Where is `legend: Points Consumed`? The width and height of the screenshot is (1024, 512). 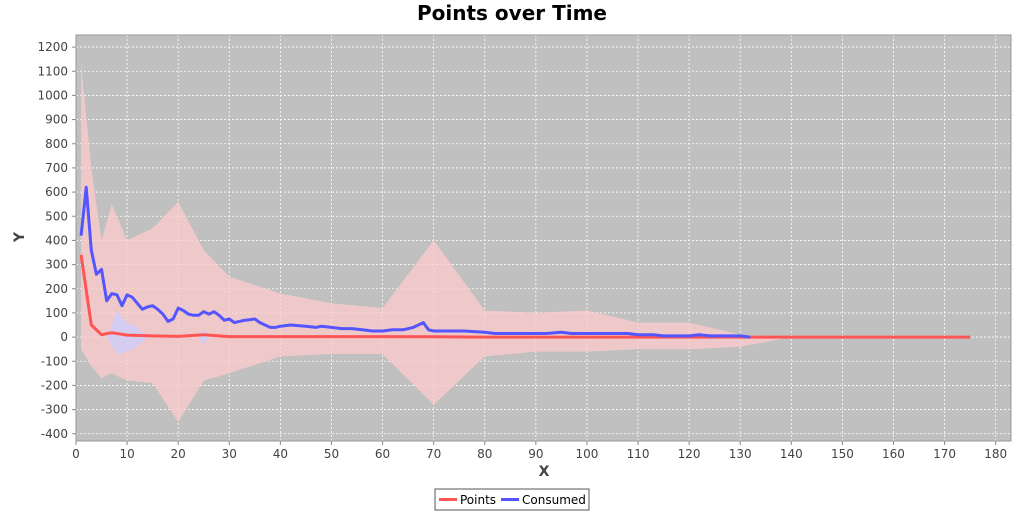
legend: Points Consumed is located at coordinates (512, 499).